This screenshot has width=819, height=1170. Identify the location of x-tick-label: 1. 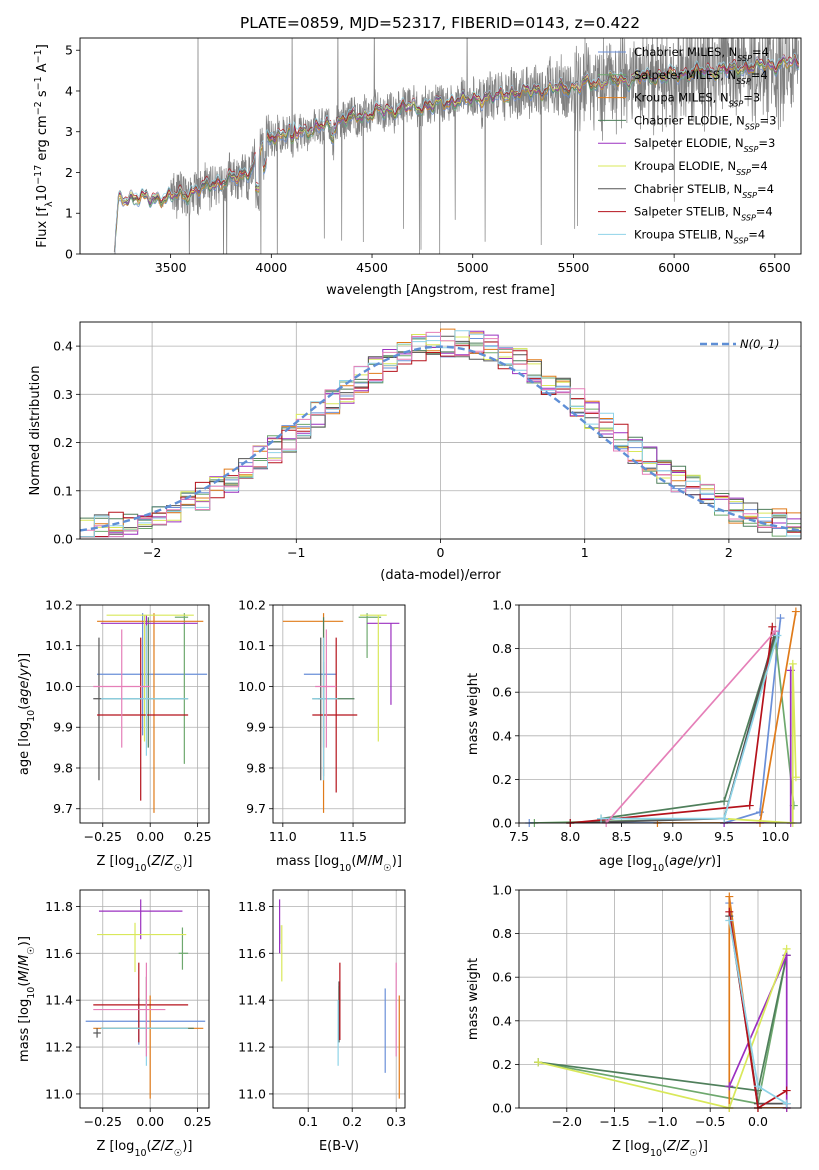
(585, 552).